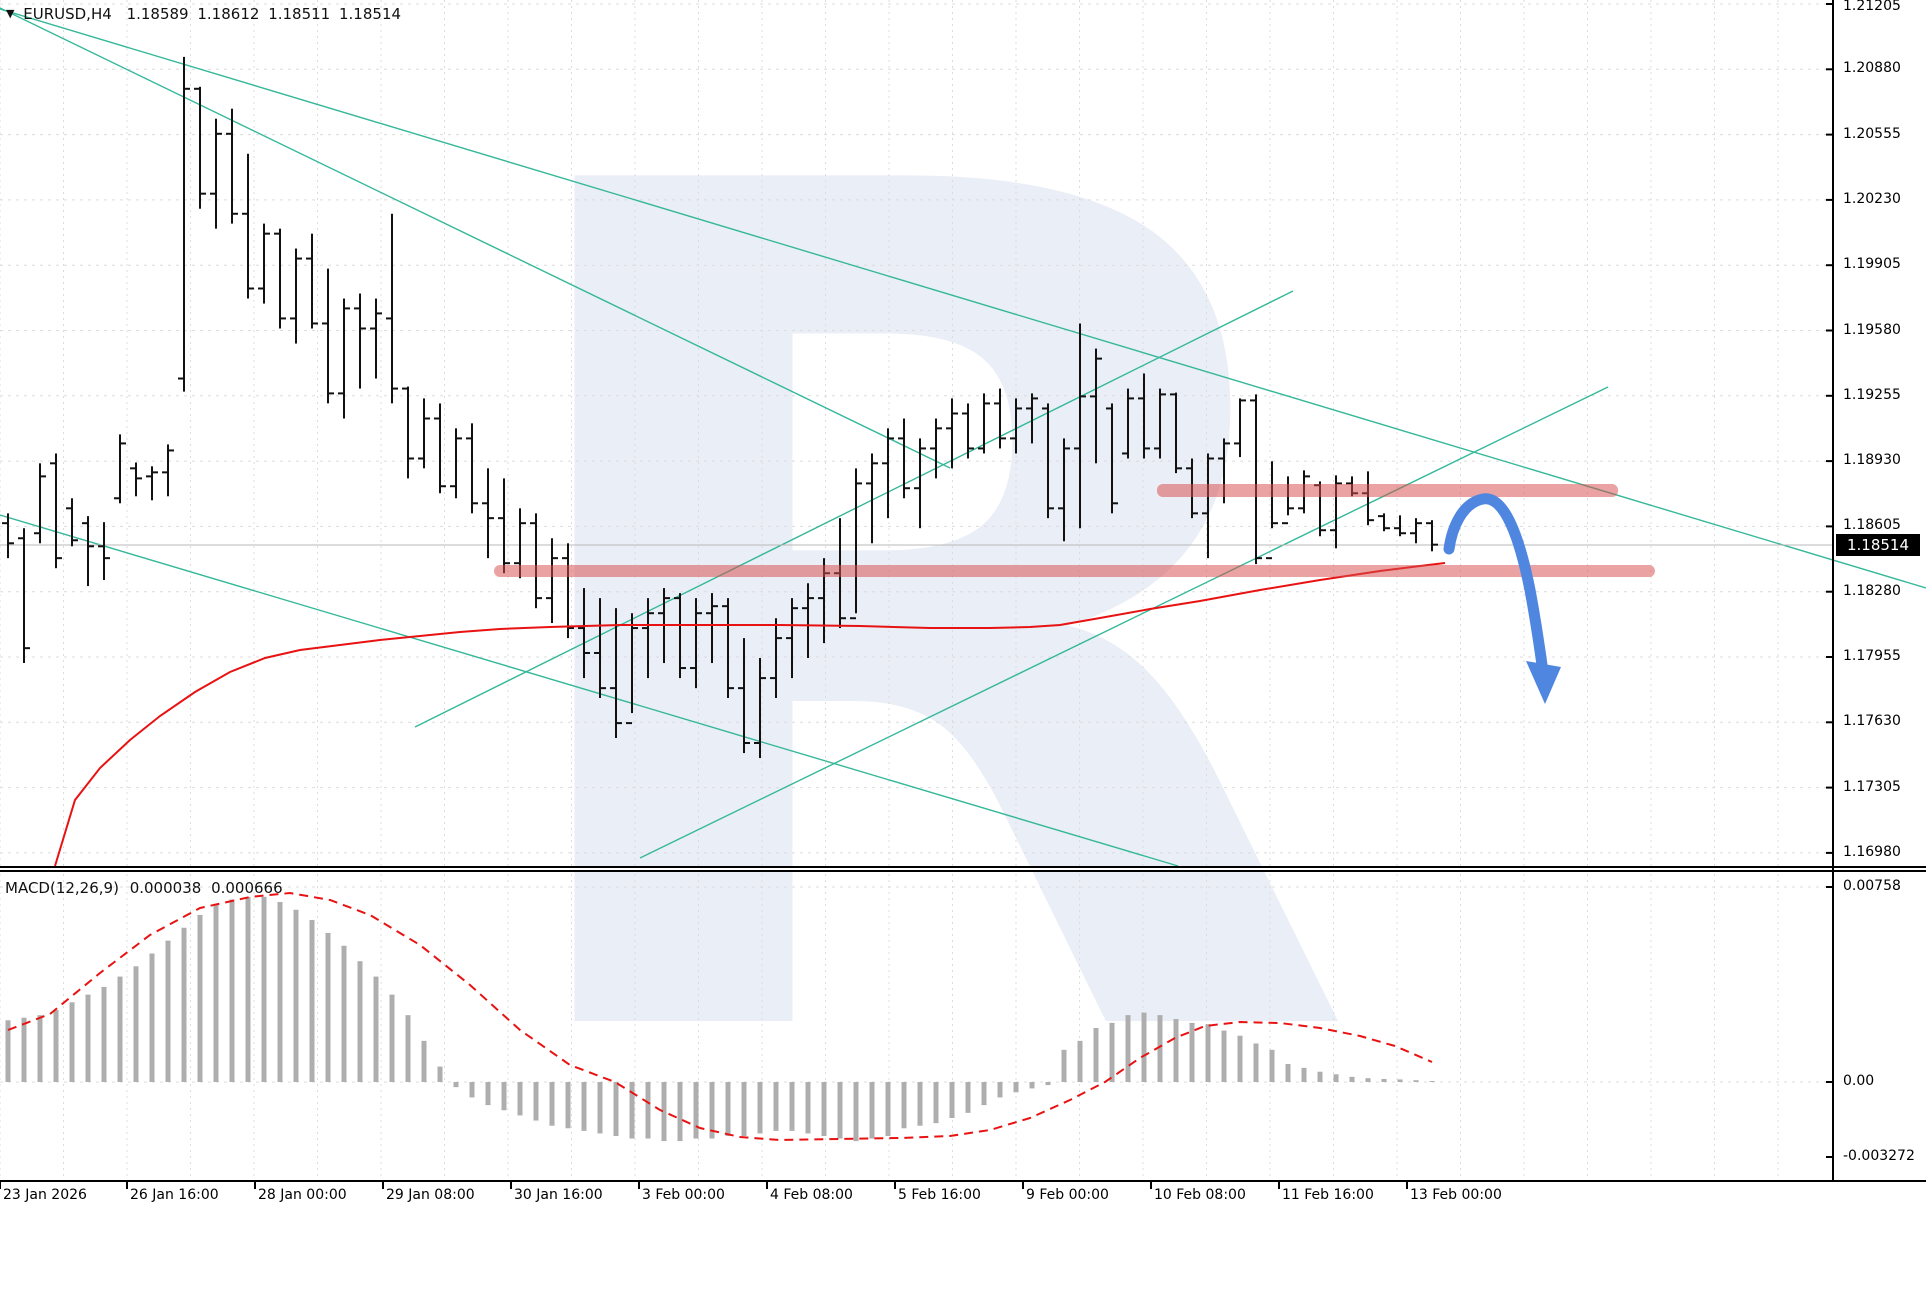 This screenshot has height=1295, width=1926. What do you see at coordinates (62, 888) in the screenshot?
I see `macd-label: MACD(12,26,9)` at bounding box center [62, 888].